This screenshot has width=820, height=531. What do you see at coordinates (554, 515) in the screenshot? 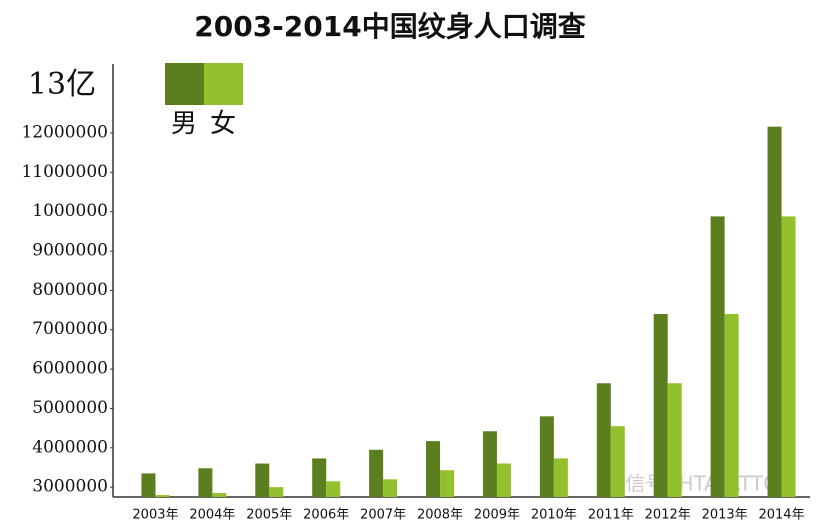
I see `x-tick-label: 2010年` at bounding box center [554, 515].